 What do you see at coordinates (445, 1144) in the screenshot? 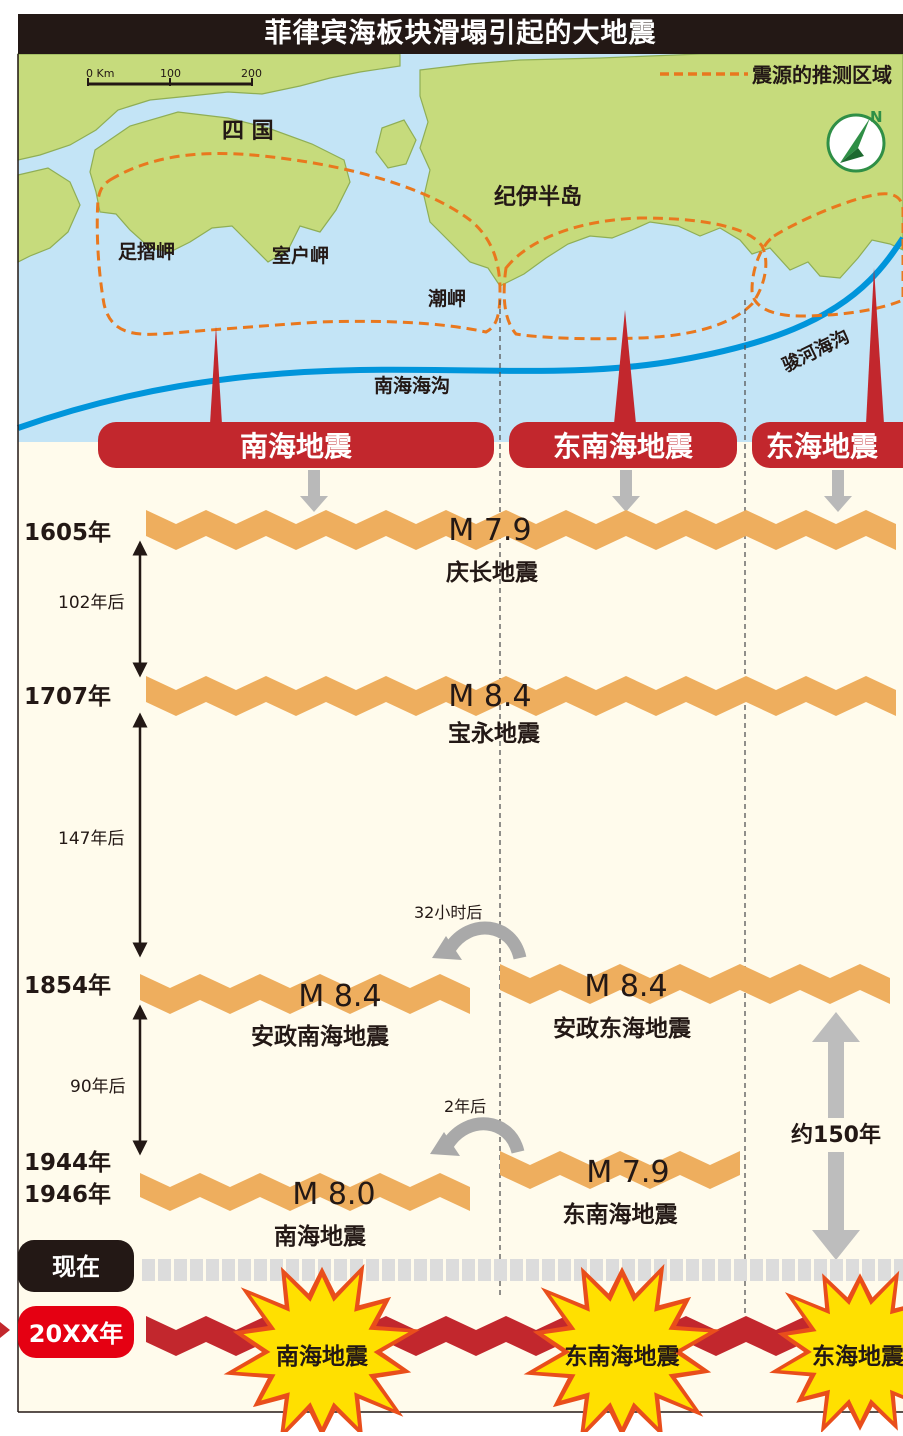
I see `lag-arrowhead-1944` at bounding box center [445, 1144].